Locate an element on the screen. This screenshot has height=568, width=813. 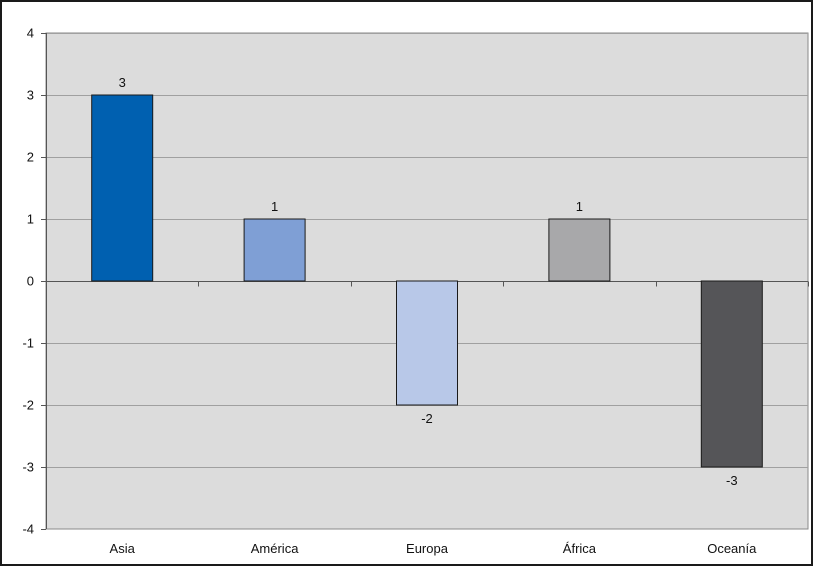
data-label: 3 is located at coordinates (122, 82).